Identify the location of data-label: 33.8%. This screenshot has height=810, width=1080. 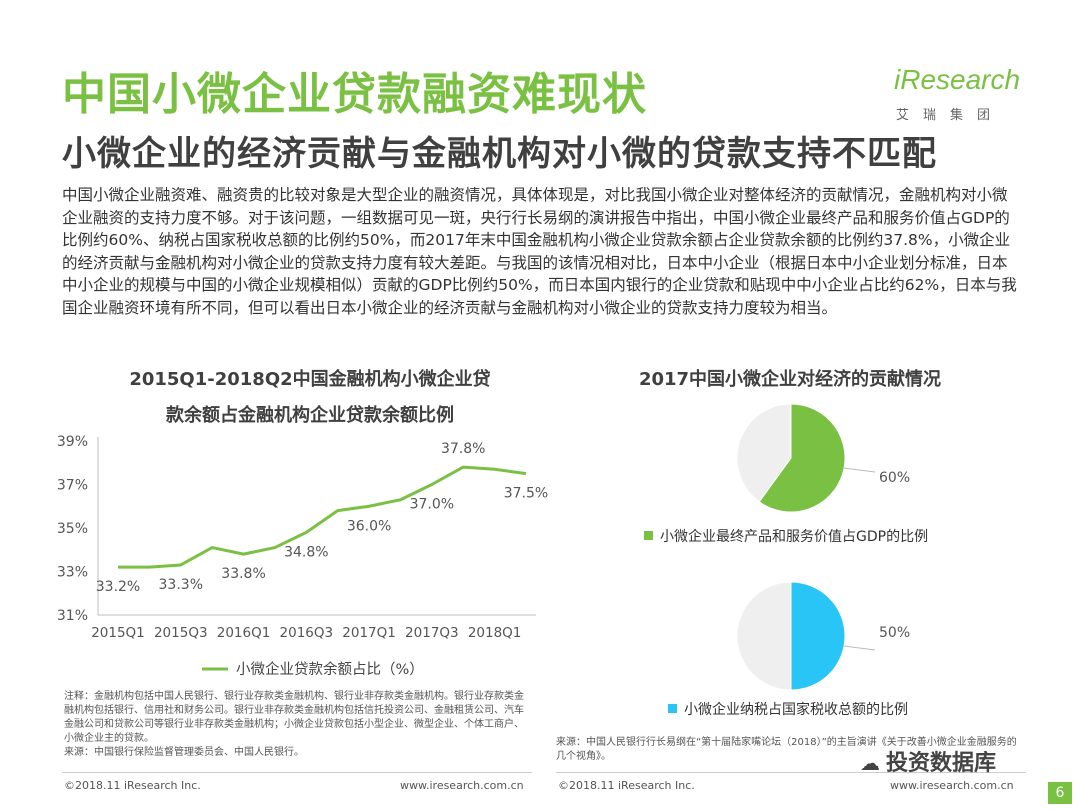
(243, 574).